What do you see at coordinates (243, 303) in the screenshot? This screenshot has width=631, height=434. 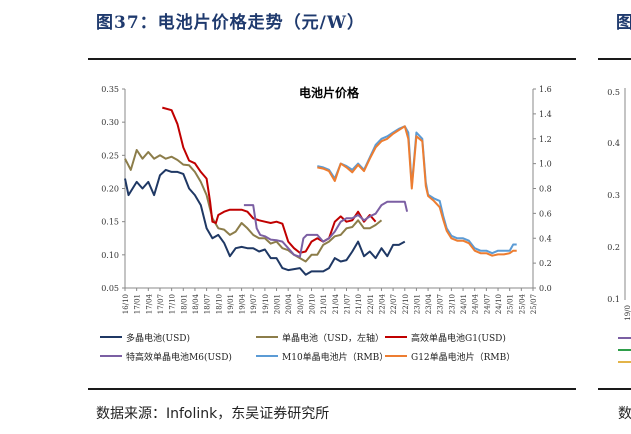 I see `x-tick-label: 19/04` at bounding box center [243, 303].